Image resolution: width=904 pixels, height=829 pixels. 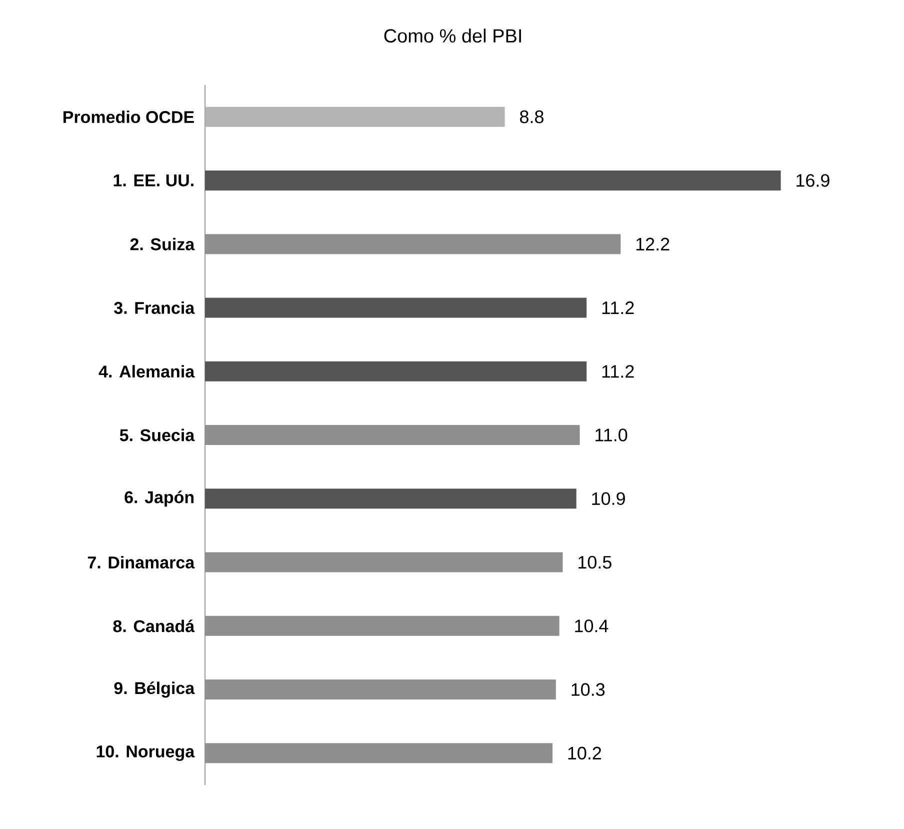 What do you see at coordinates (653, 244) in the screenshot?
I see `data-label: 12.2` at bounding box center [653, 244].